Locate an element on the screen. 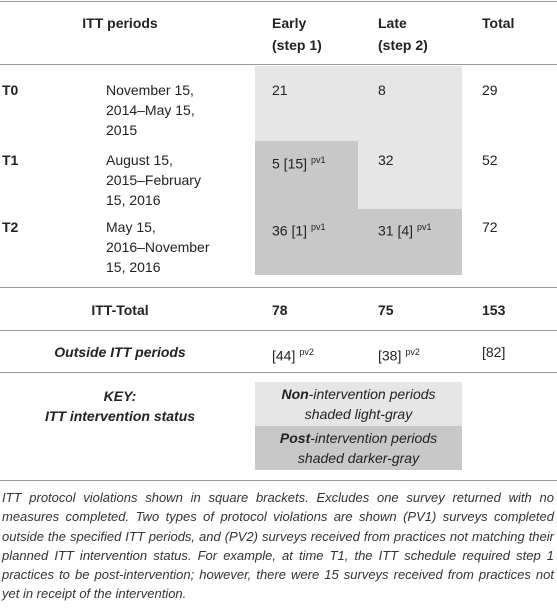 The image size is (557, 610). header-cell: (step 1) is located at coordinates (297, 45).